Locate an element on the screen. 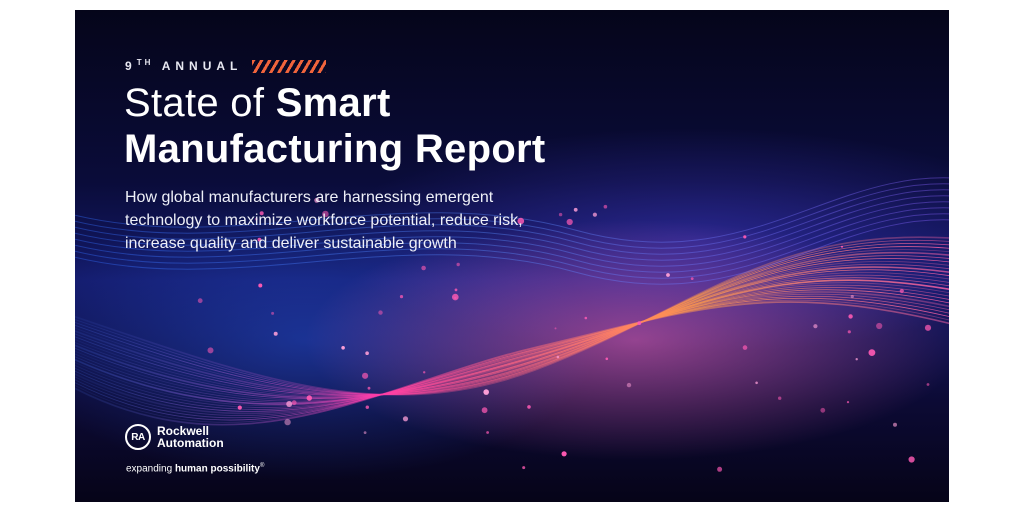 The image size is (1024, 512). rockwell-automation-logo: RA Rockwell Automation is located at coordinates (174, 437).